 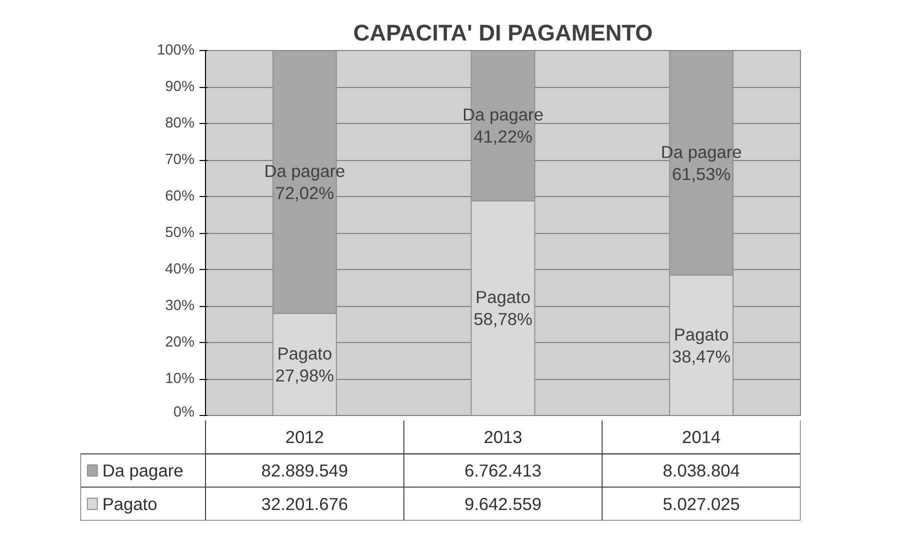 What do you see at coordinates (180, 124) in the screenshot?
I see `y-tick-label: 80%` at bounding box center [180, 124].